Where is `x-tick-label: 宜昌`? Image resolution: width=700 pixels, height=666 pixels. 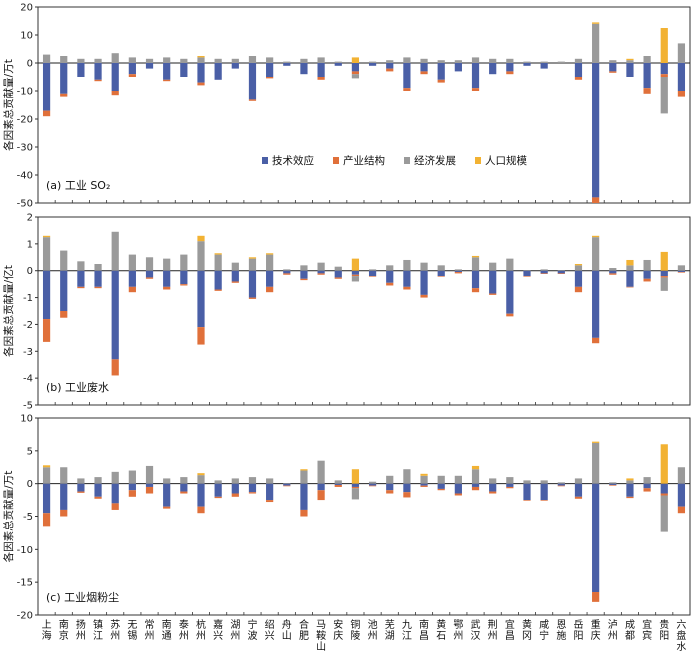
x-tick-label: 宜昌 is located at coordinates (510, 630).